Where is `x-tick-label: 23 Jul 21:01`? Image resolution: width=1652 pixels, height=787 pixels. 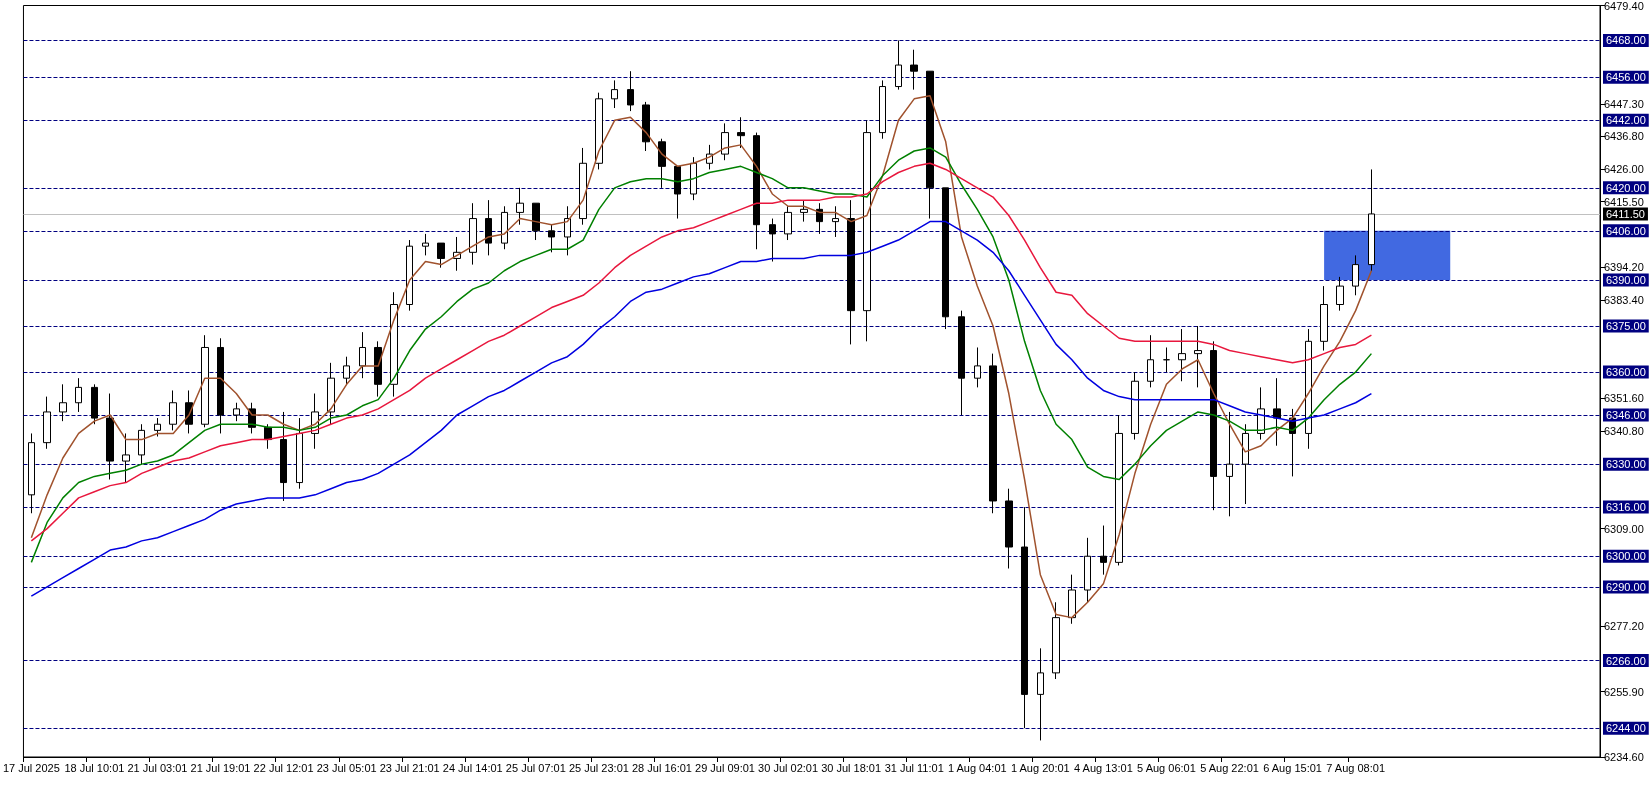
x-tick-label: 23 Jul 21:01 is located at coordinates (409, 767).